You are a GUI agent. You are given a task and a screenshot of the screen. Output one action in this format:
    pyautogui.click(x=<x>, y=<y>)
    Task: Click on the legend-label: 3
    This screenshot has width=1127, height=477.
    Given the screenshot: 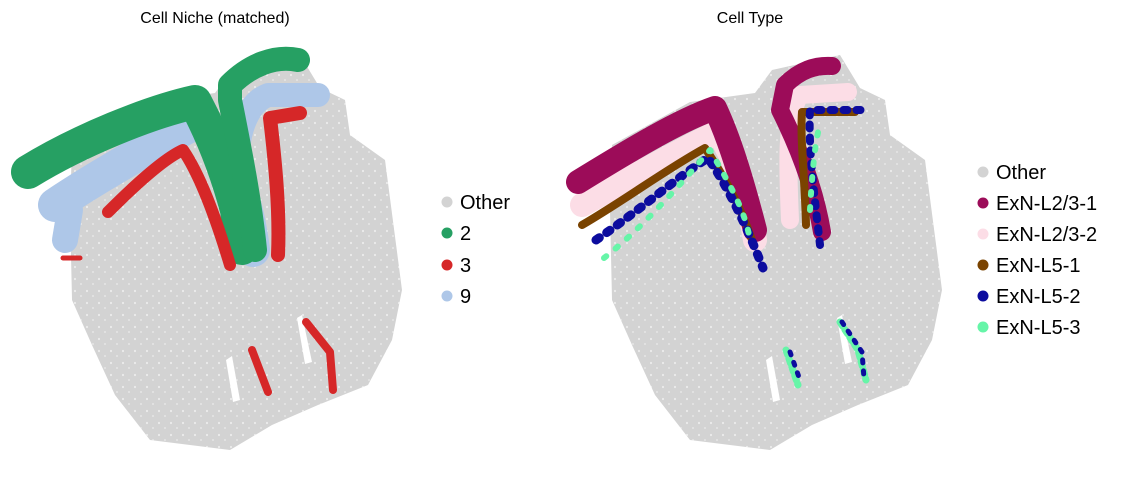 What is the action you would take?
    pyautogui.click(x=465, y=266)
    